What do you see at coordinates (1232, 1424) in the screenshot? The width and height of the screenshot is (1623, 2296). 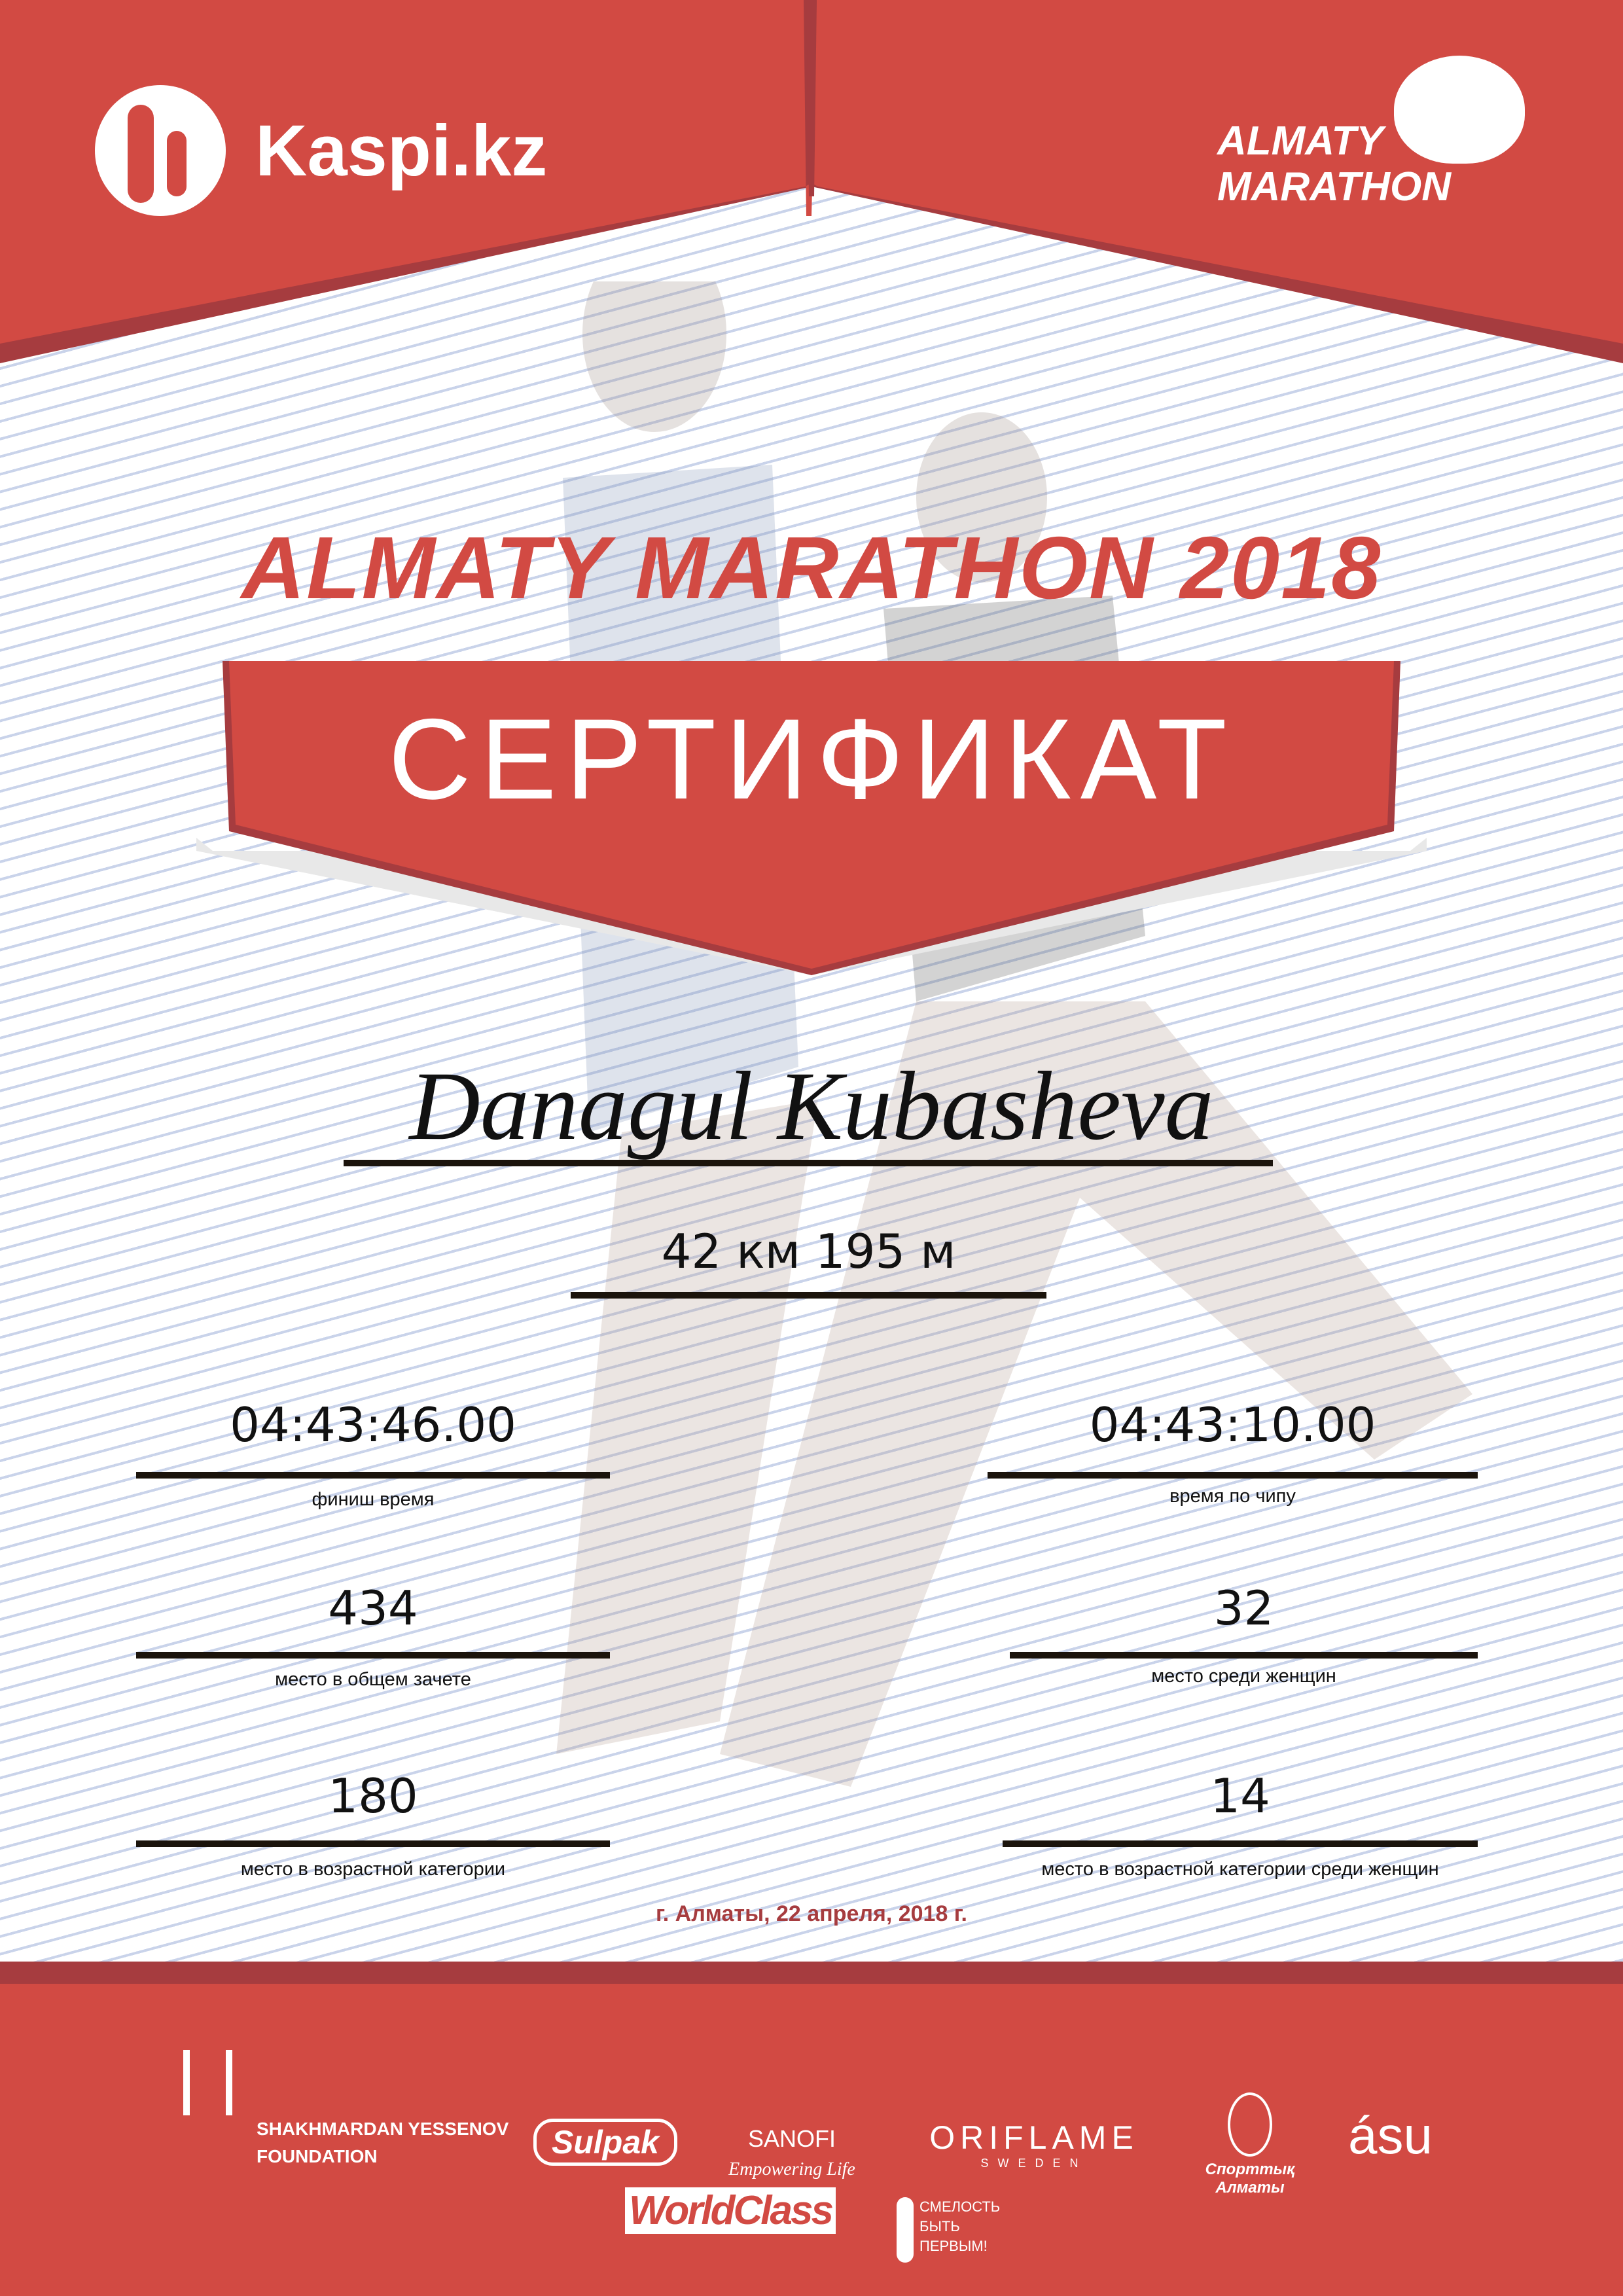 I see `chip-time-value: 04:43:10.00` at bounding box center [1232, 1424].